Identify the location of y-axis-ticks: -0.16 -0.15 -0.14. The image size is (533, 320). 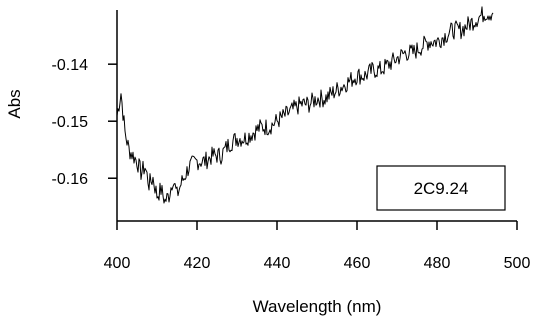
(84, 122).